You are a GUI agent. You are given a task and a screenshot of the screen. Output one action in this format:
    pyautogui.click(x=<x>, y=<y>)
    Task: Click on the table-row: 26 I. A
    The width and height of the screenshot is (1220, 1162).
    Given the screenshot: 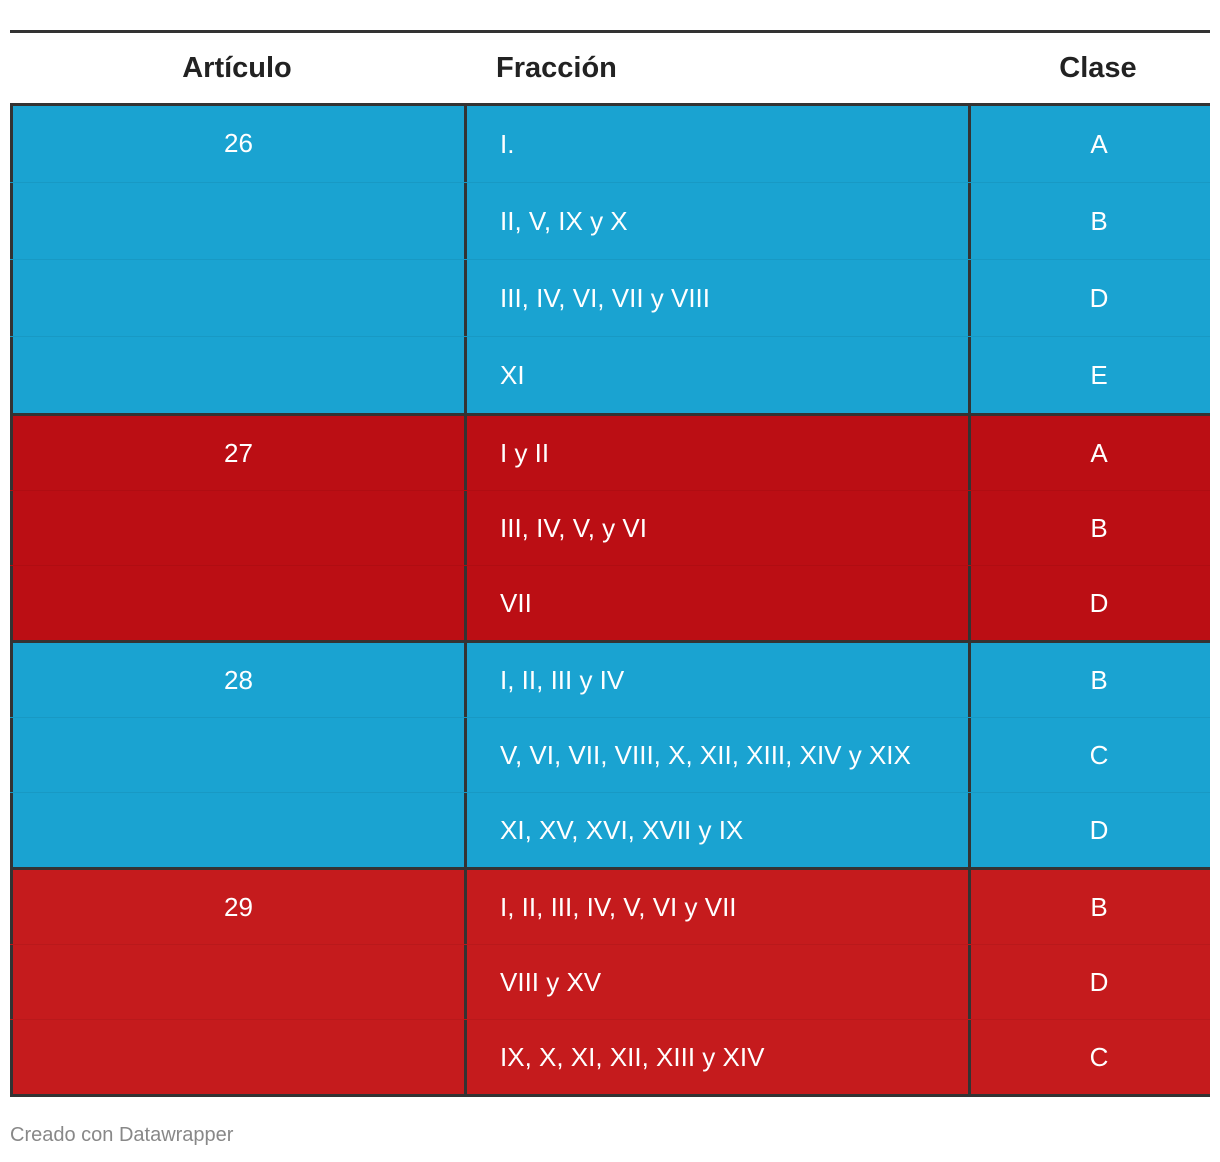 What is the action you would take?
    pyautogui.click(x=610, y=144)
    